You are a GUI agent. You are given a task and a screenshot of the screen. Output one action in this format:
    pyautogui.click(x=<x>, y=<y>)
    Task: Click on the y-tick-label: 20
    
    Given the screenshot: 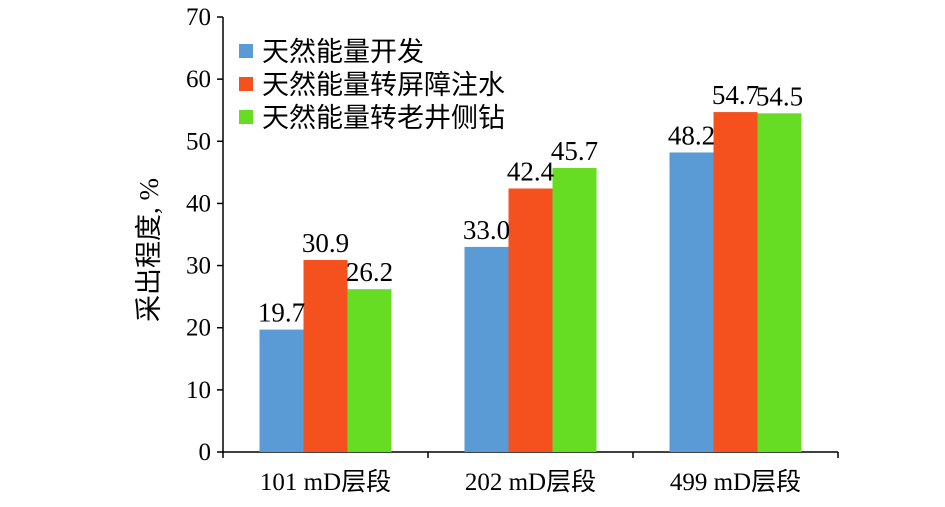 What is the action you would take?
    pyautogui.click(x=198, y=328)
    